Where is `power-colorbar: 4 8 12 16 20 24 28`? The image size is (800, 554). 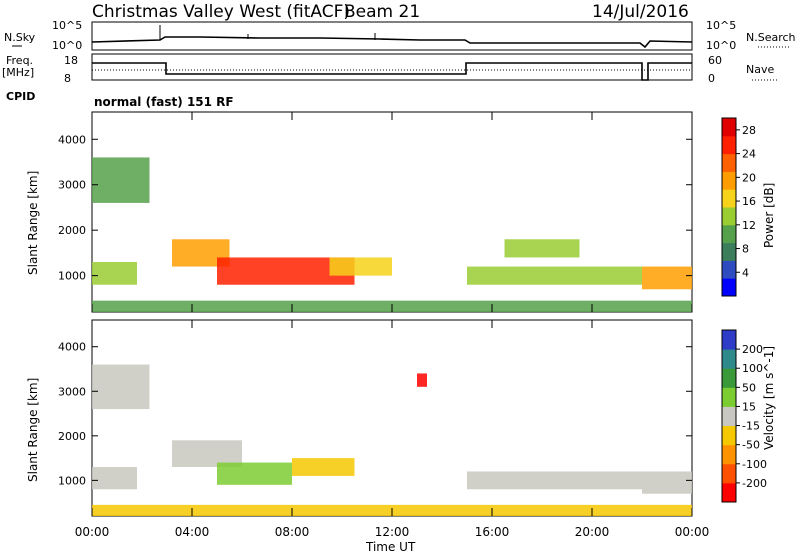
power-colorbar: 4 8 12 16 20 24 28 is located at coordinates (738, 207).